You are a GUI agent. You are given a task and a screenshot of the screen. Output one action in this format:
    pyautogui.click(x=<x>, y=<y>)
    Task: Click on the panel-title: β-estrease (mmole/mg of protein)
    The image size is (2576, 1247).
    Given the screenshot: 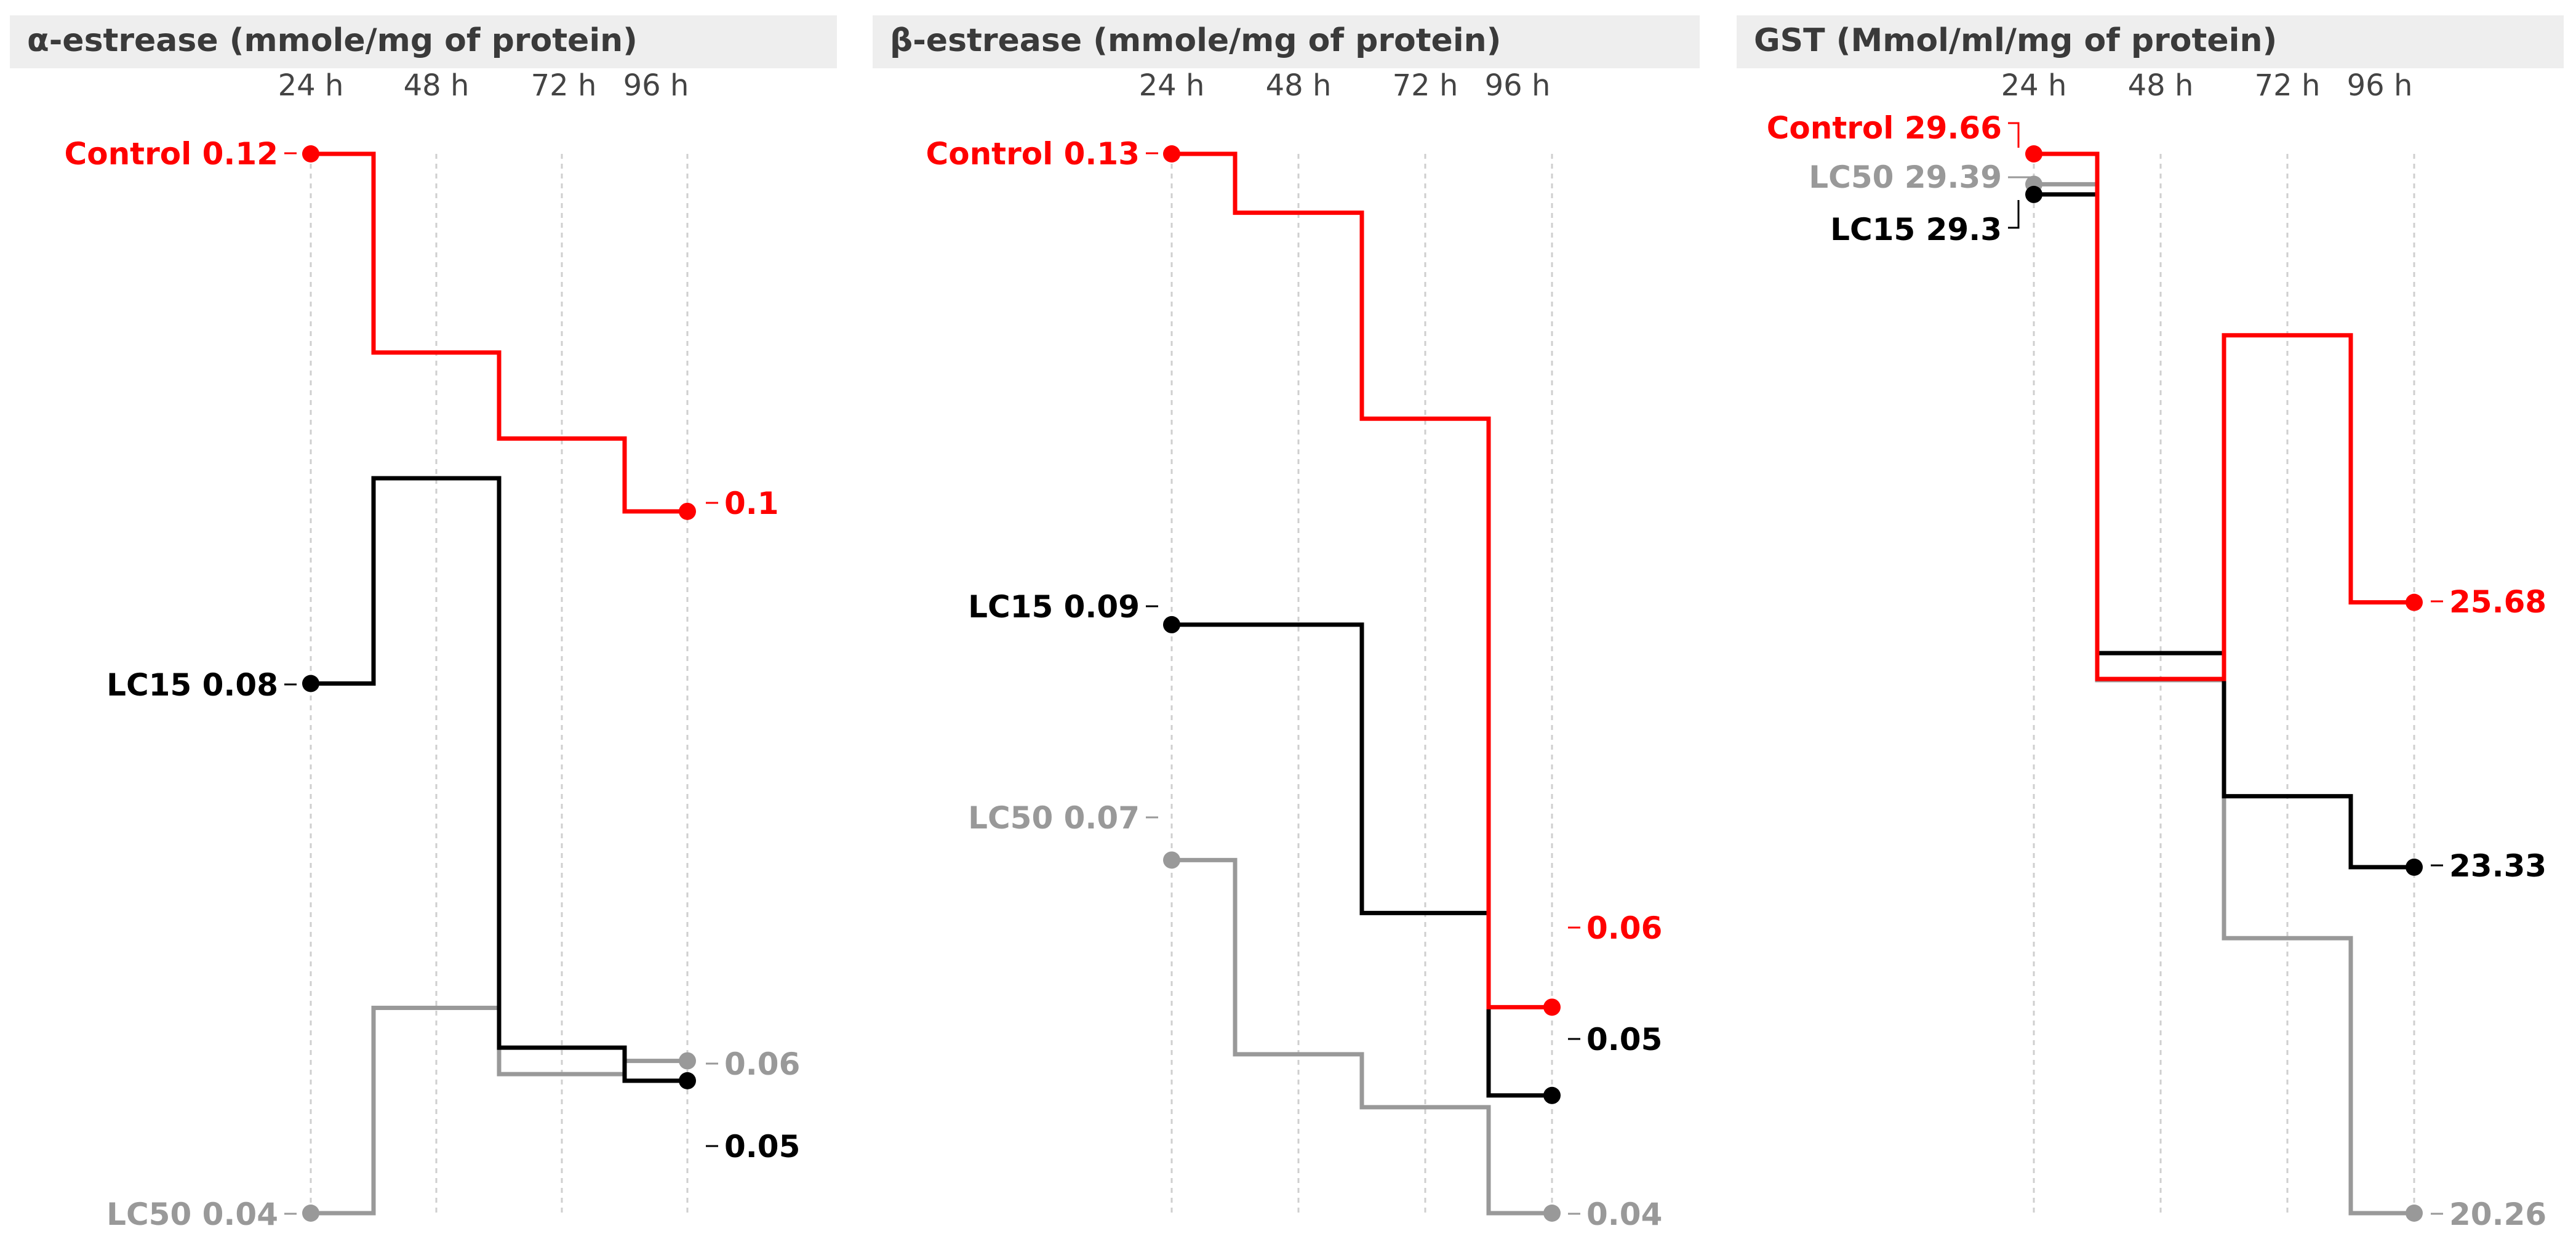 What is the action you would take?
    pyautogui.click(x=1195, y=40)
    